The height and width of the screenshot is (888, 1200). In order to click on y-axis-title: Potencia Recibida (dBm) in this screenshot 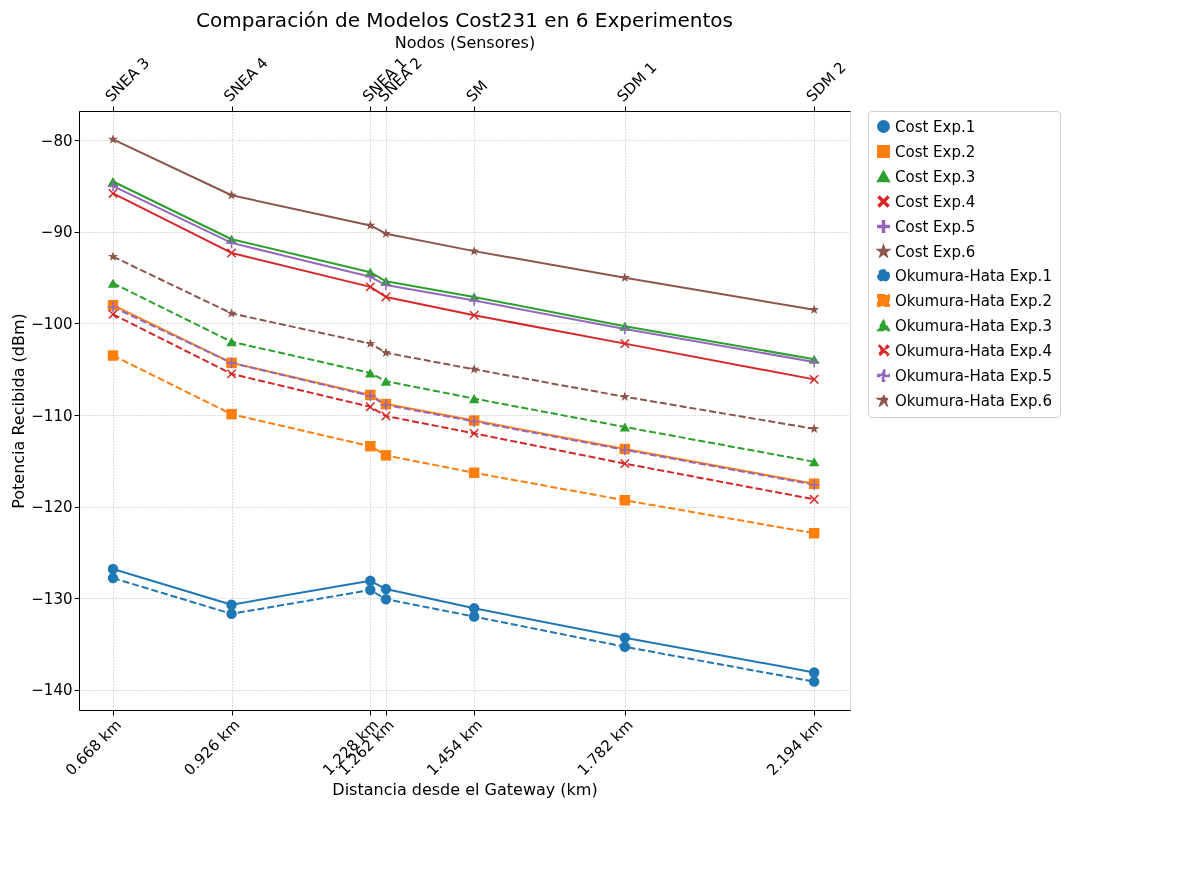, I will do `click(19, 411)`.